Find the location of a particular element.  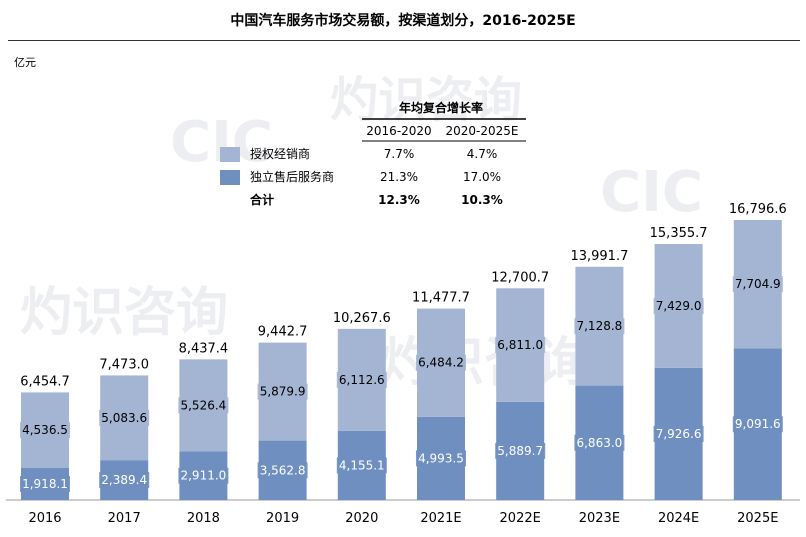

data-label-total: 15,355.7 is located at coordinates (679, 233).